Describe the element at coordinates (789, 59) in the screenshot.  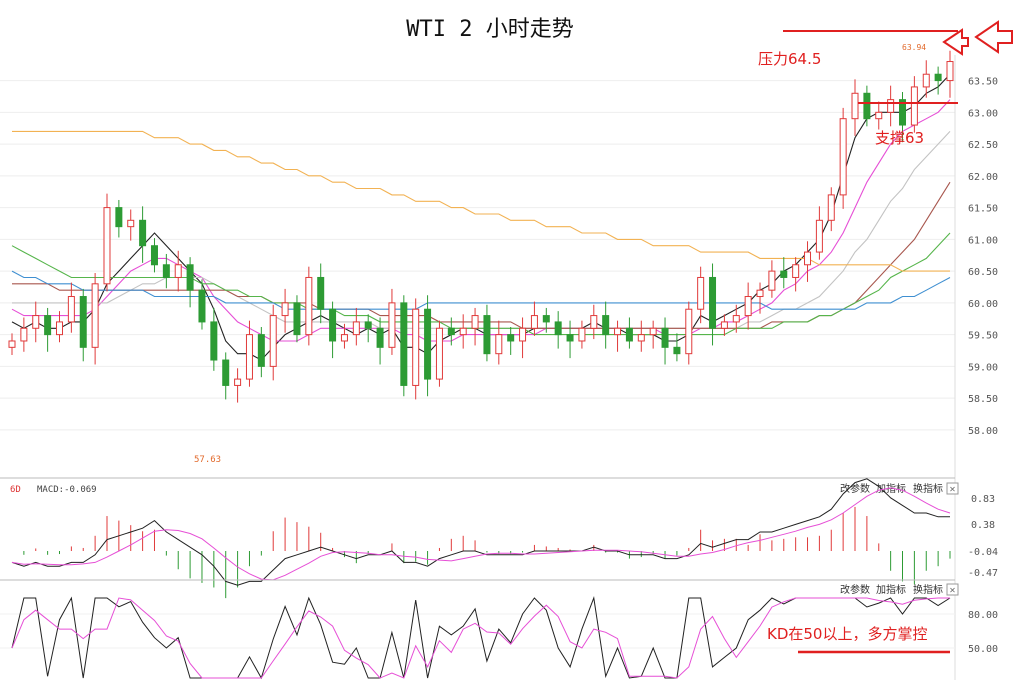
I see `resistance-label: 压力64.5` at that location.